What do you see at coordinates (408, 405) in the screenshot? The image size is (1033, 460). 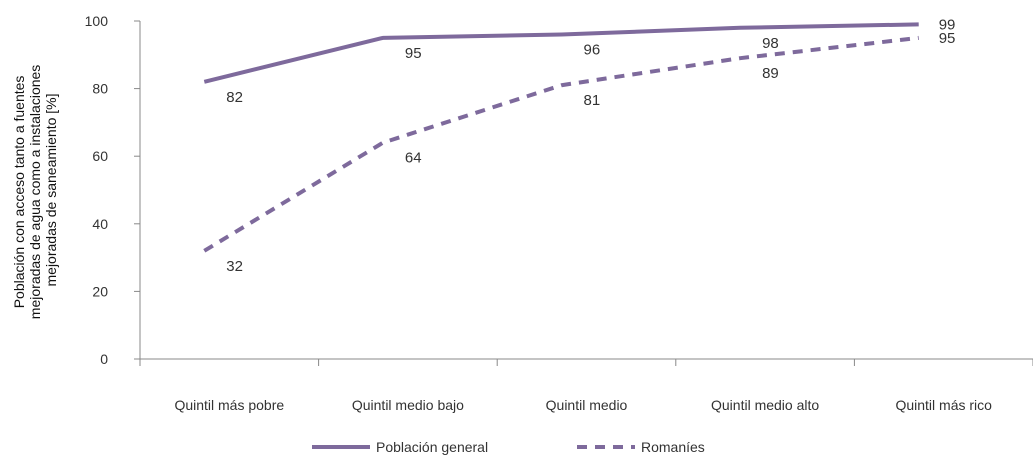 I see `x-tick-label: Quintil medio bajo` at bounding box center [408, 405].